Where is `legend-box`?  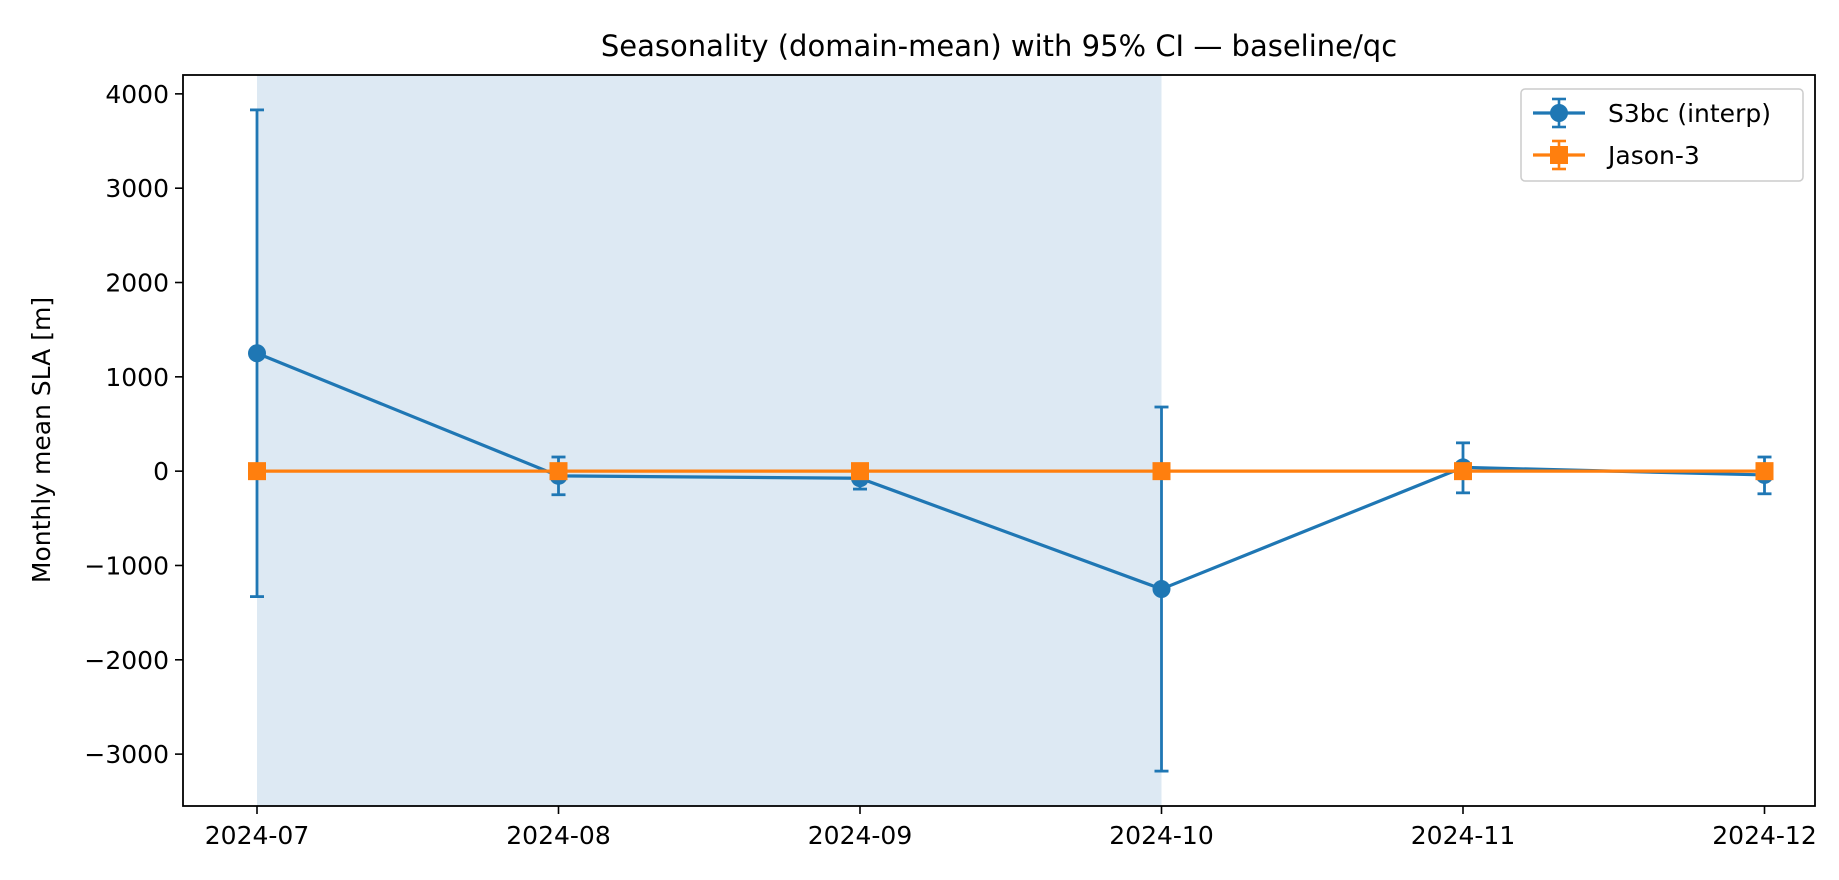
legend-box is located at coordinates (1662, 135).